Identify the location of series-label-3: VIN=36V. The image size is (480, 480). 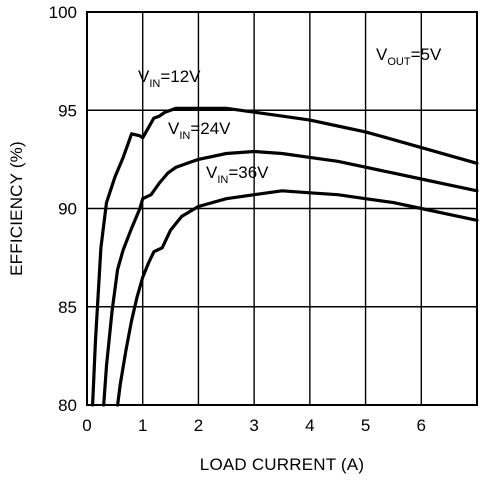
(237, 174).